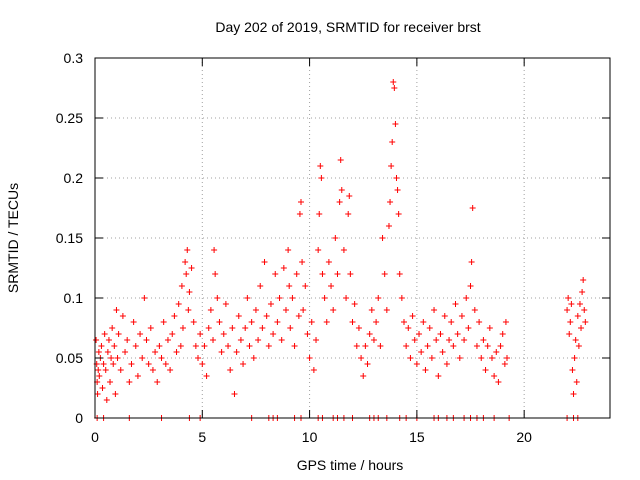  I want to click on x-tick-label: 20, so click(524, 437).